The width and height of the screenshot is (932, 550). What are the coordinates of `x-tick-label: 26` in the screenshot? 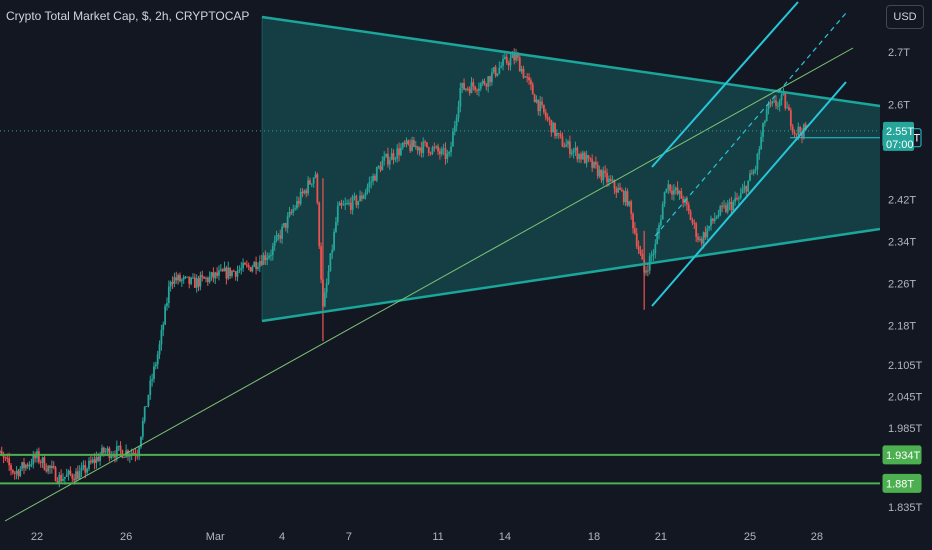 It's located at (126, 537).